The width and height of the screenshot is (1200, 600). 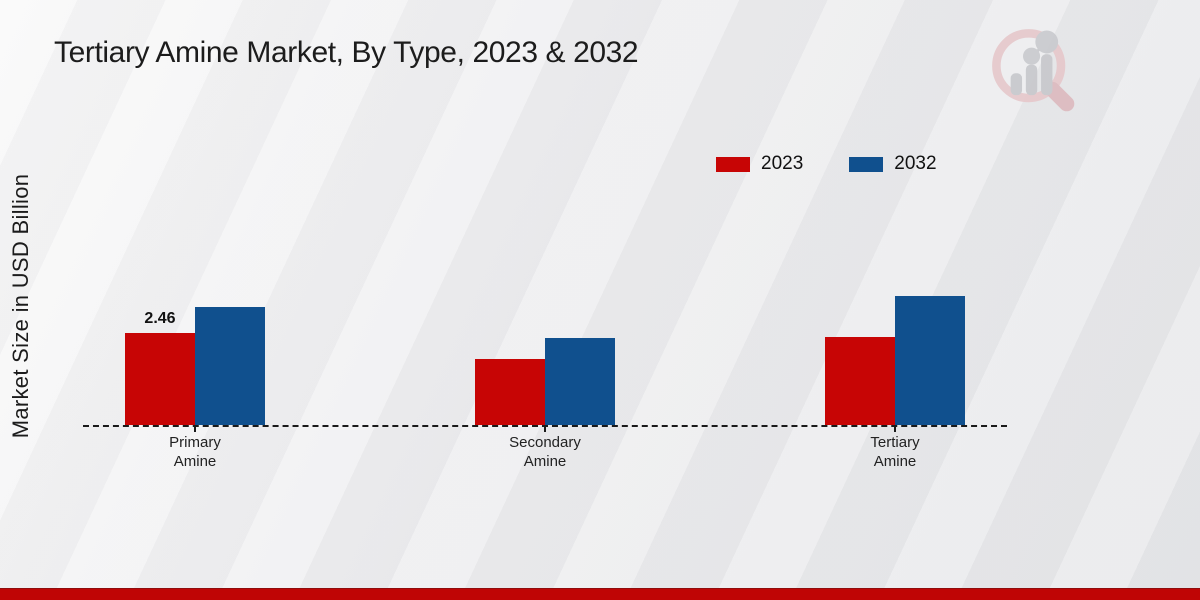 I want to click on footer-red-bar, so click(x=600, y=594).